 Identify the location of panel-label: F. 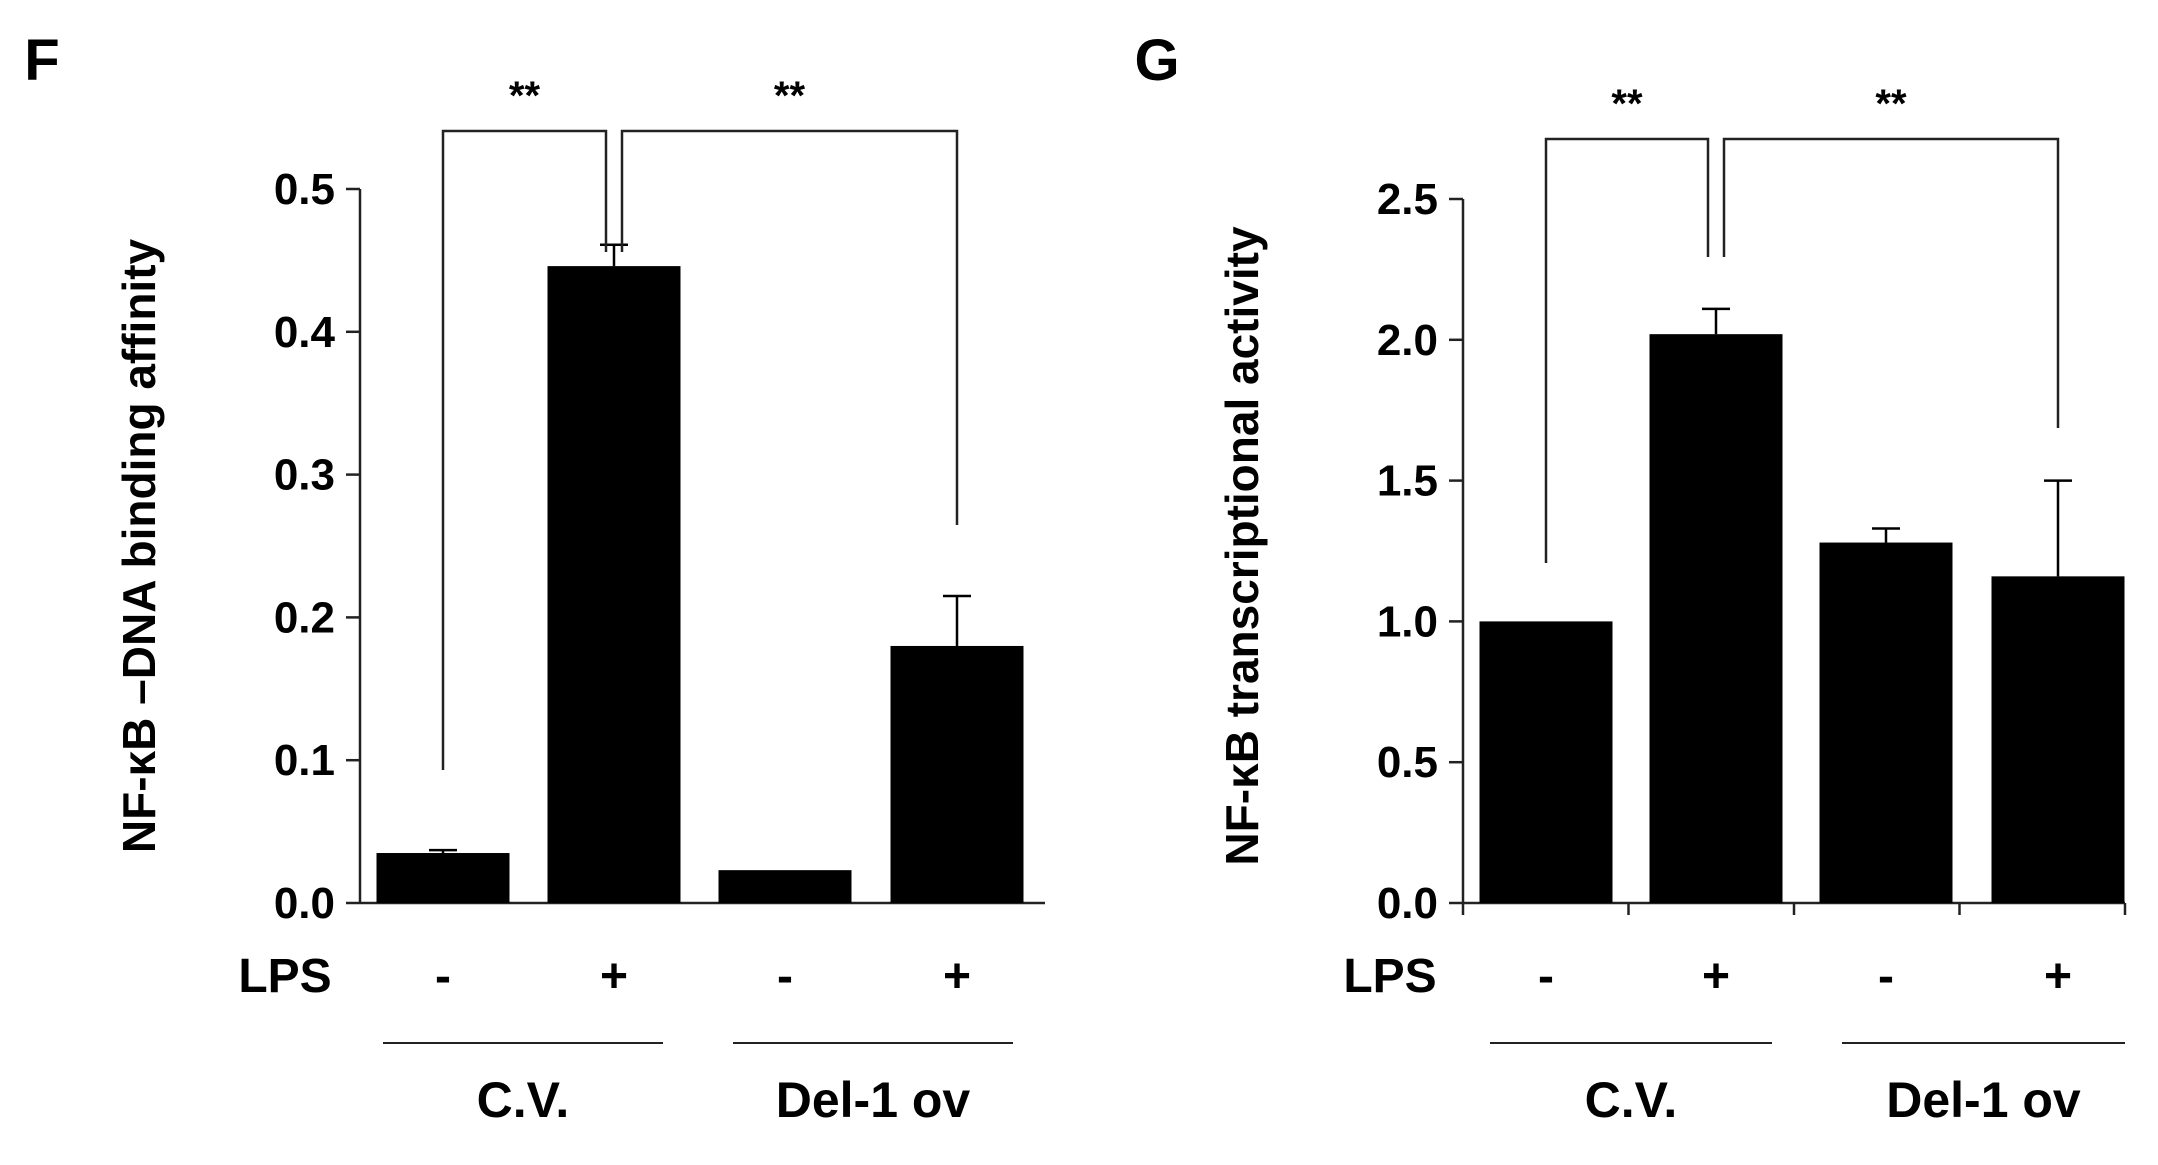
(41, 60).